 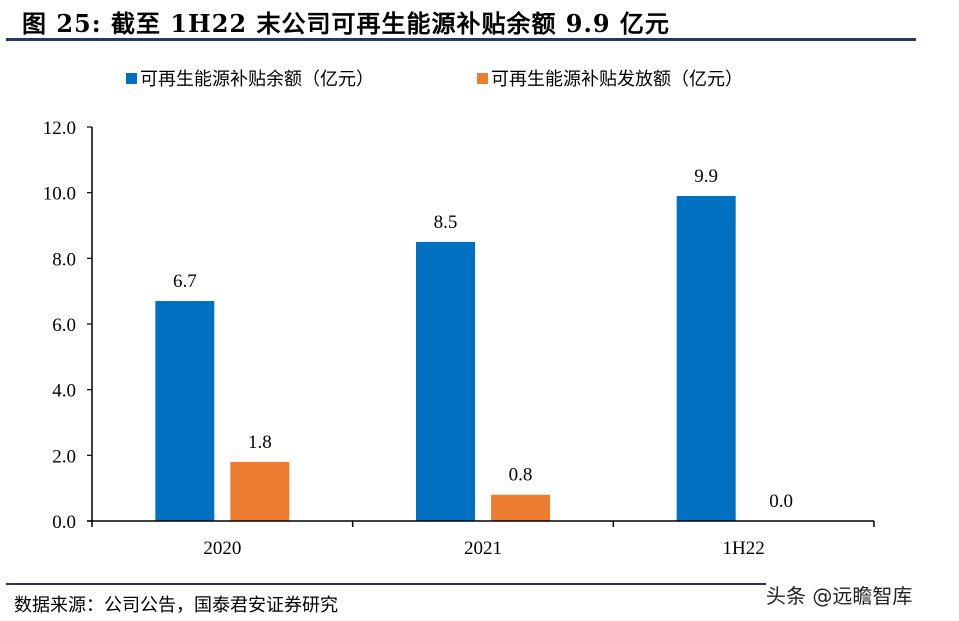 What do you see at coordinates (222, 548) in the screenshot?
I see `x-tick-label: 2020` at bounding box center [222, 548].